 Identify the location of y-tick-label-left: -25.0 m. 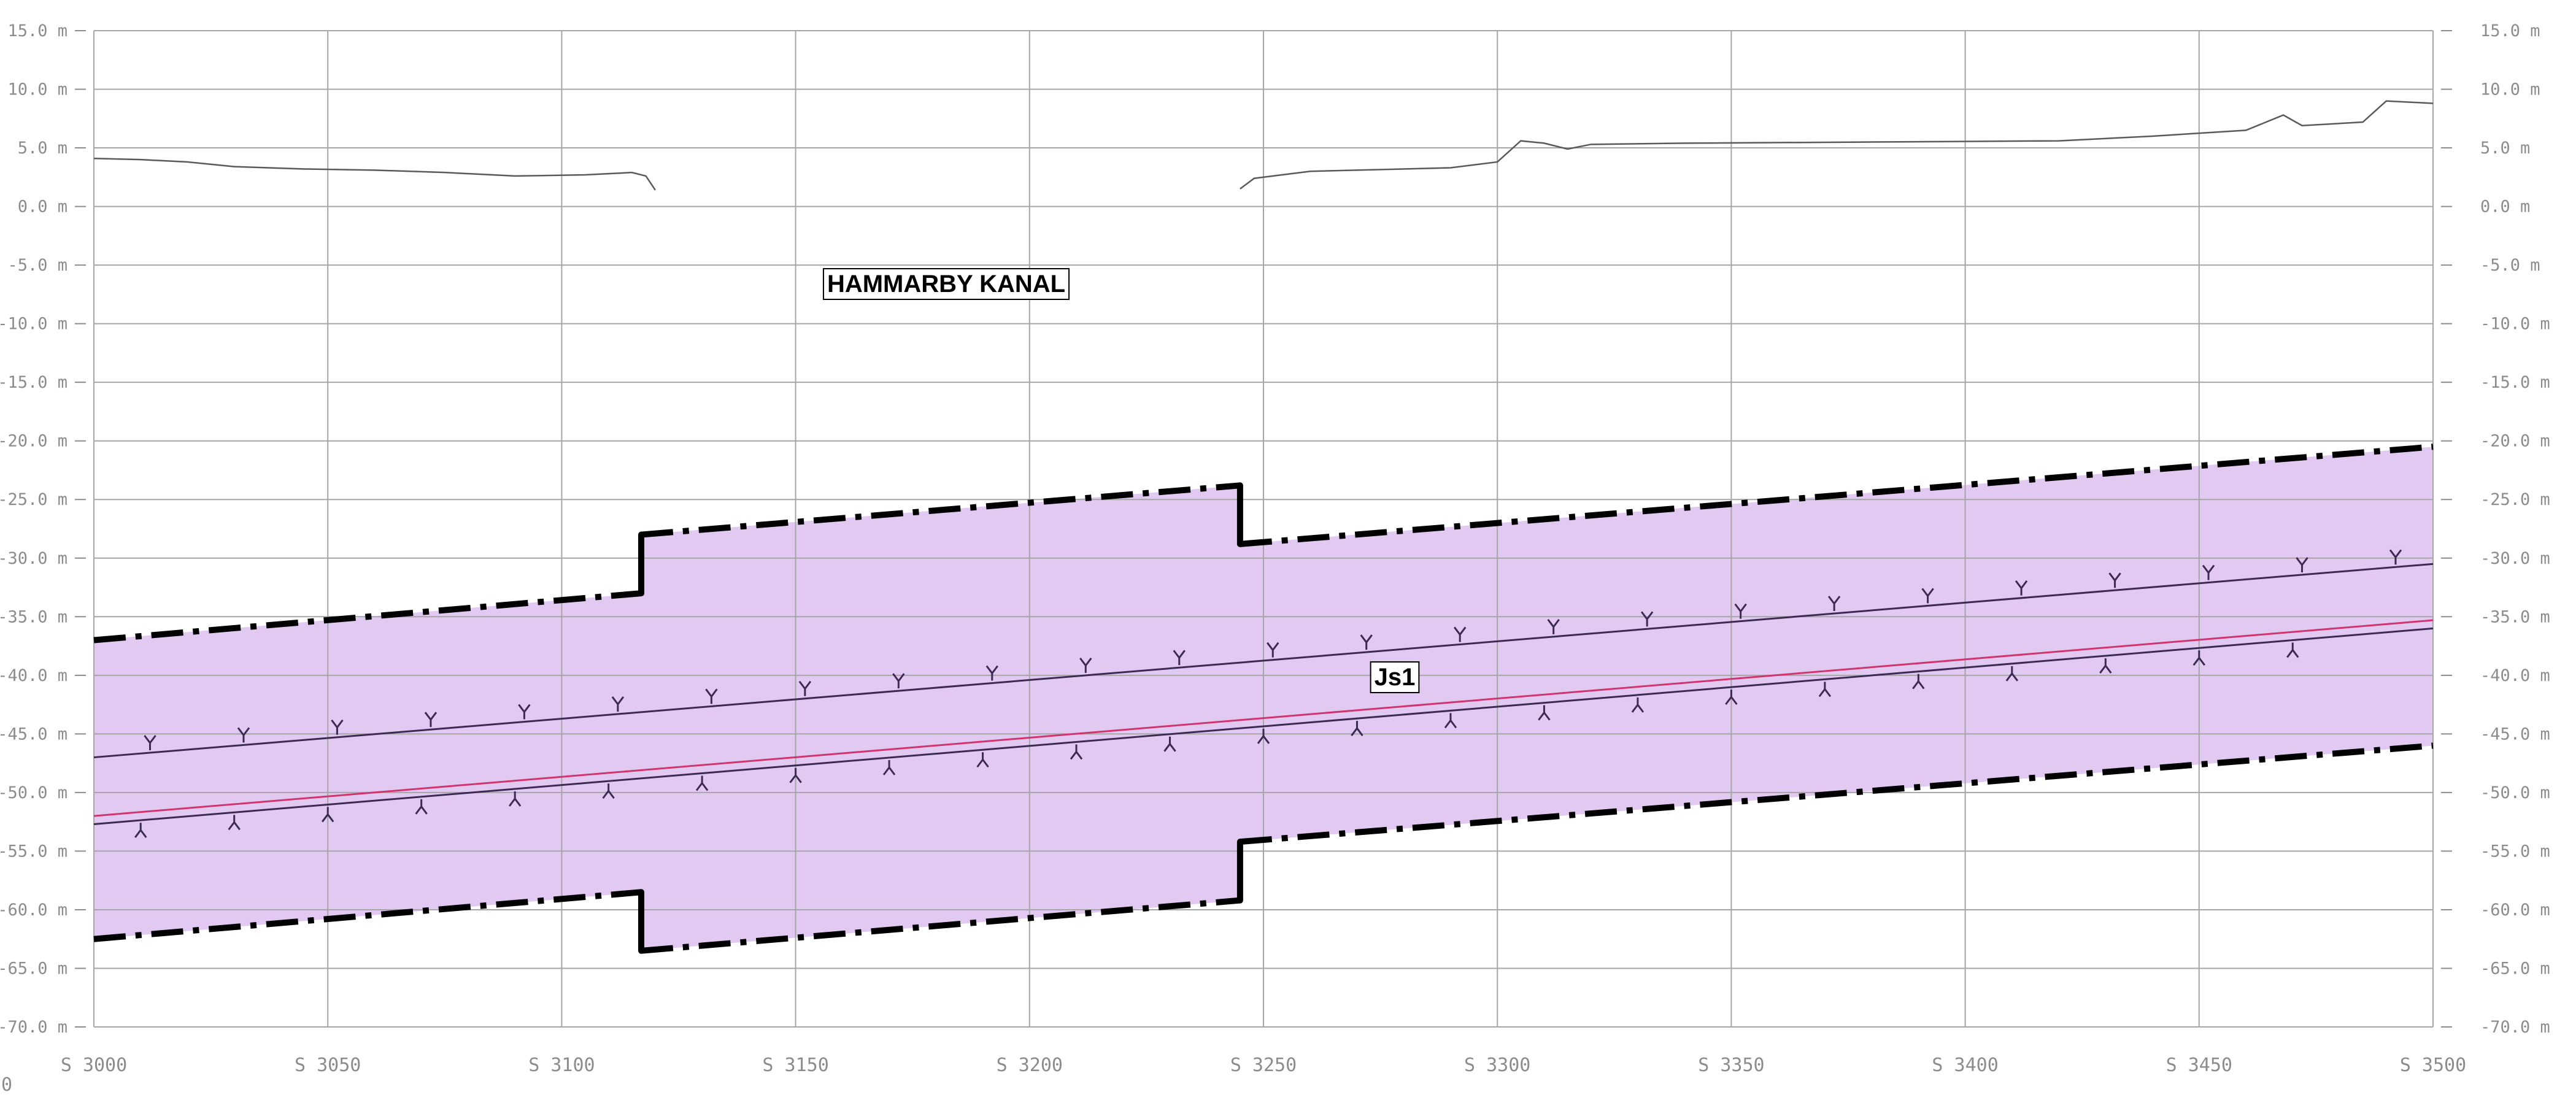
(33, 500).